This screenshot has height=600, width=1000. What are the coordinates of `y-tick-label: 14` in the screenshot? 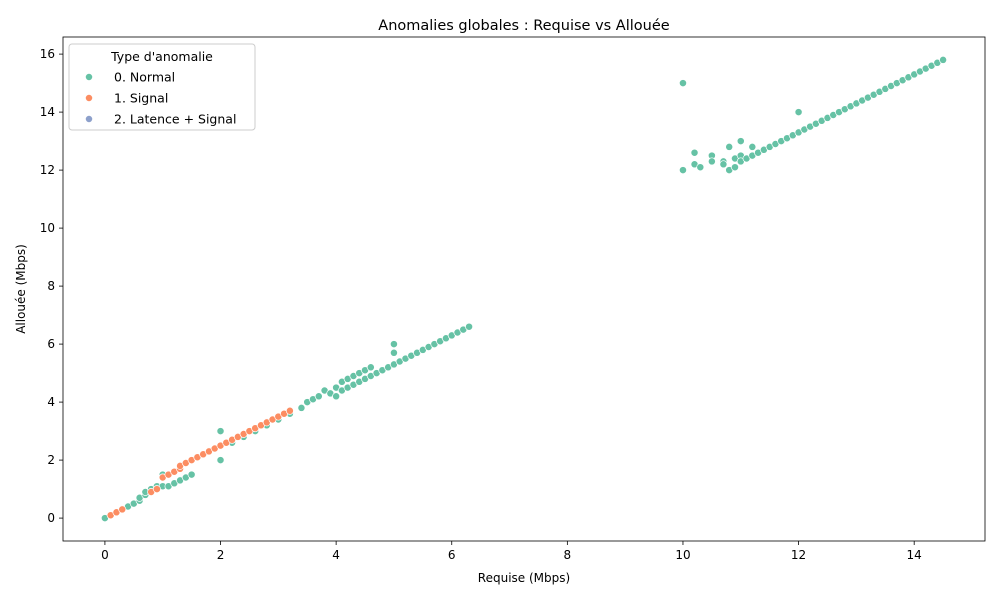 It's located at (47, 112).